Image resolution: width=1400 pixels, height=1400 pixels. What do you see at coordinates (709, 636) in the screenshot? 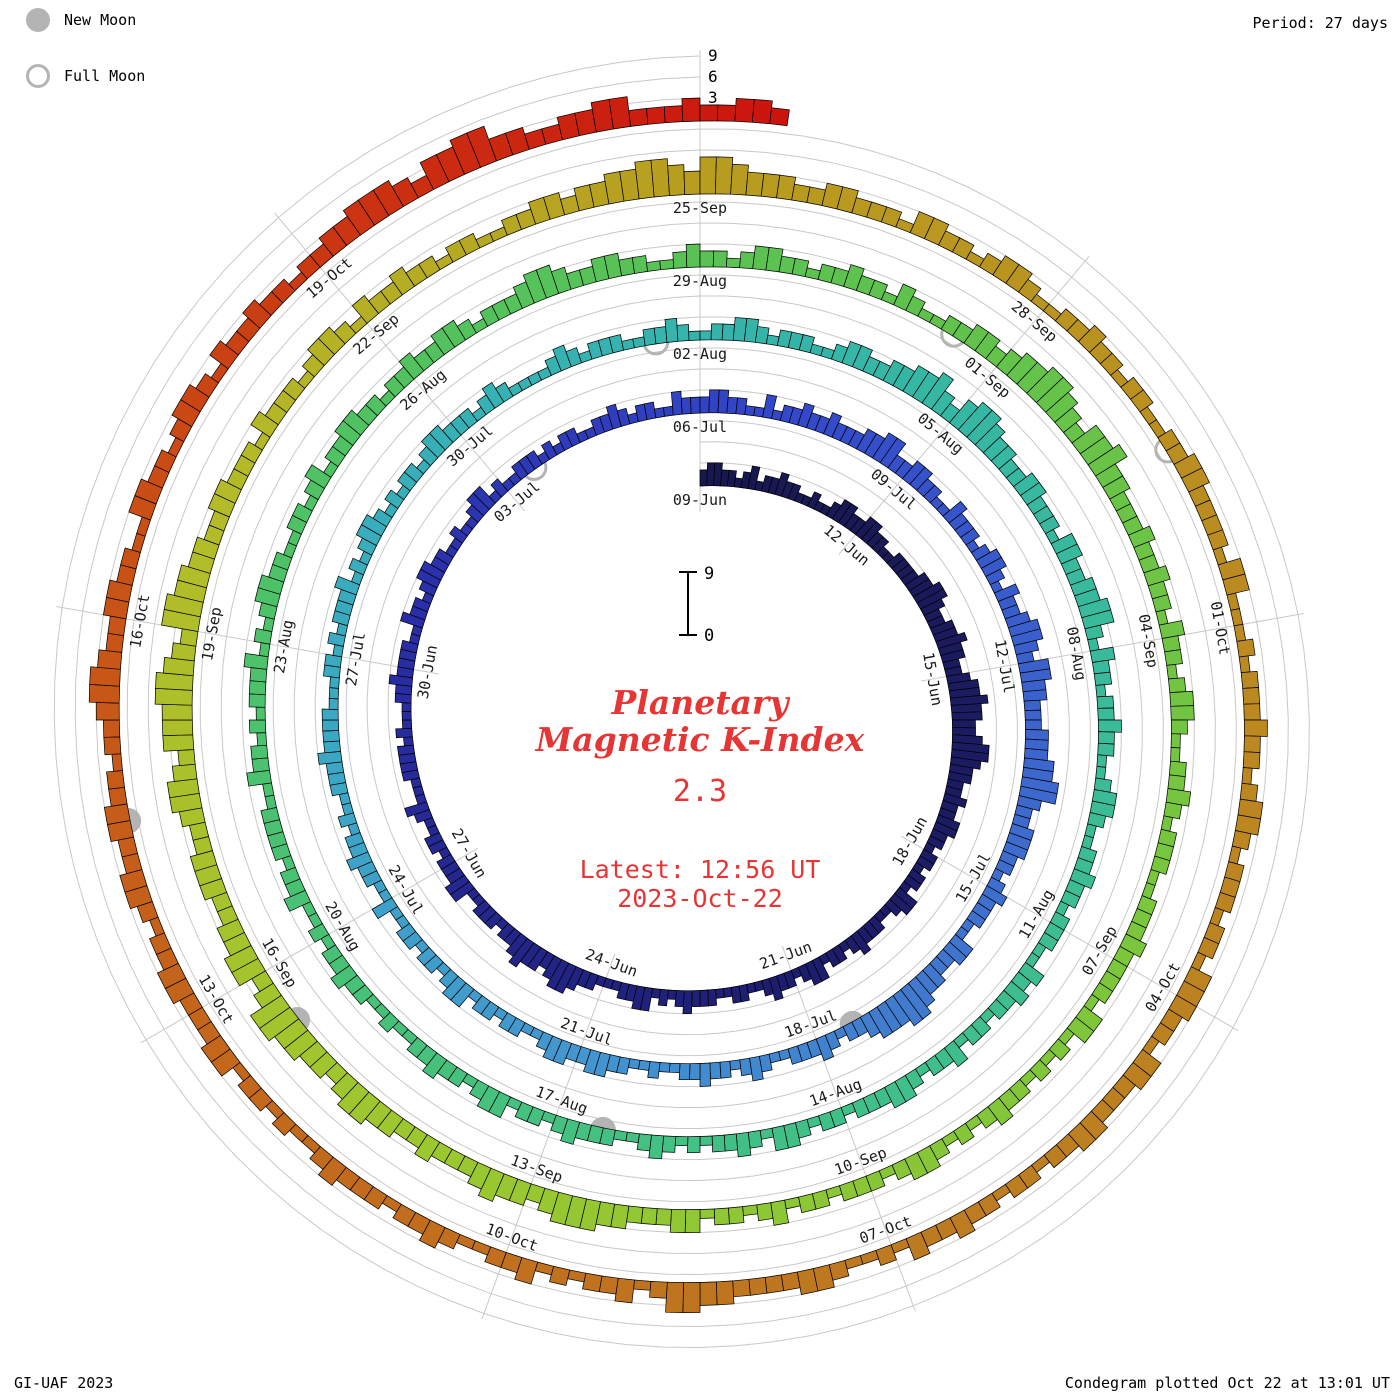
I see `scale-bar-min-label: 0` at bounding box center [709, 636].